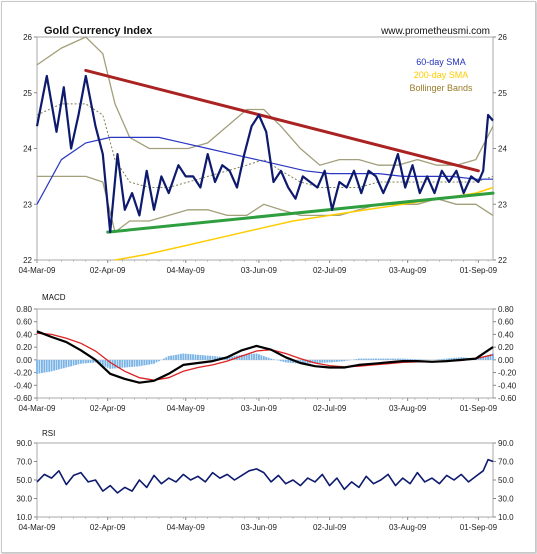 The image size is (537, 554). Describe the element at coordinates (506, 517) in the screenshot. I see `y-tick-label-right: 10.0` at that location.